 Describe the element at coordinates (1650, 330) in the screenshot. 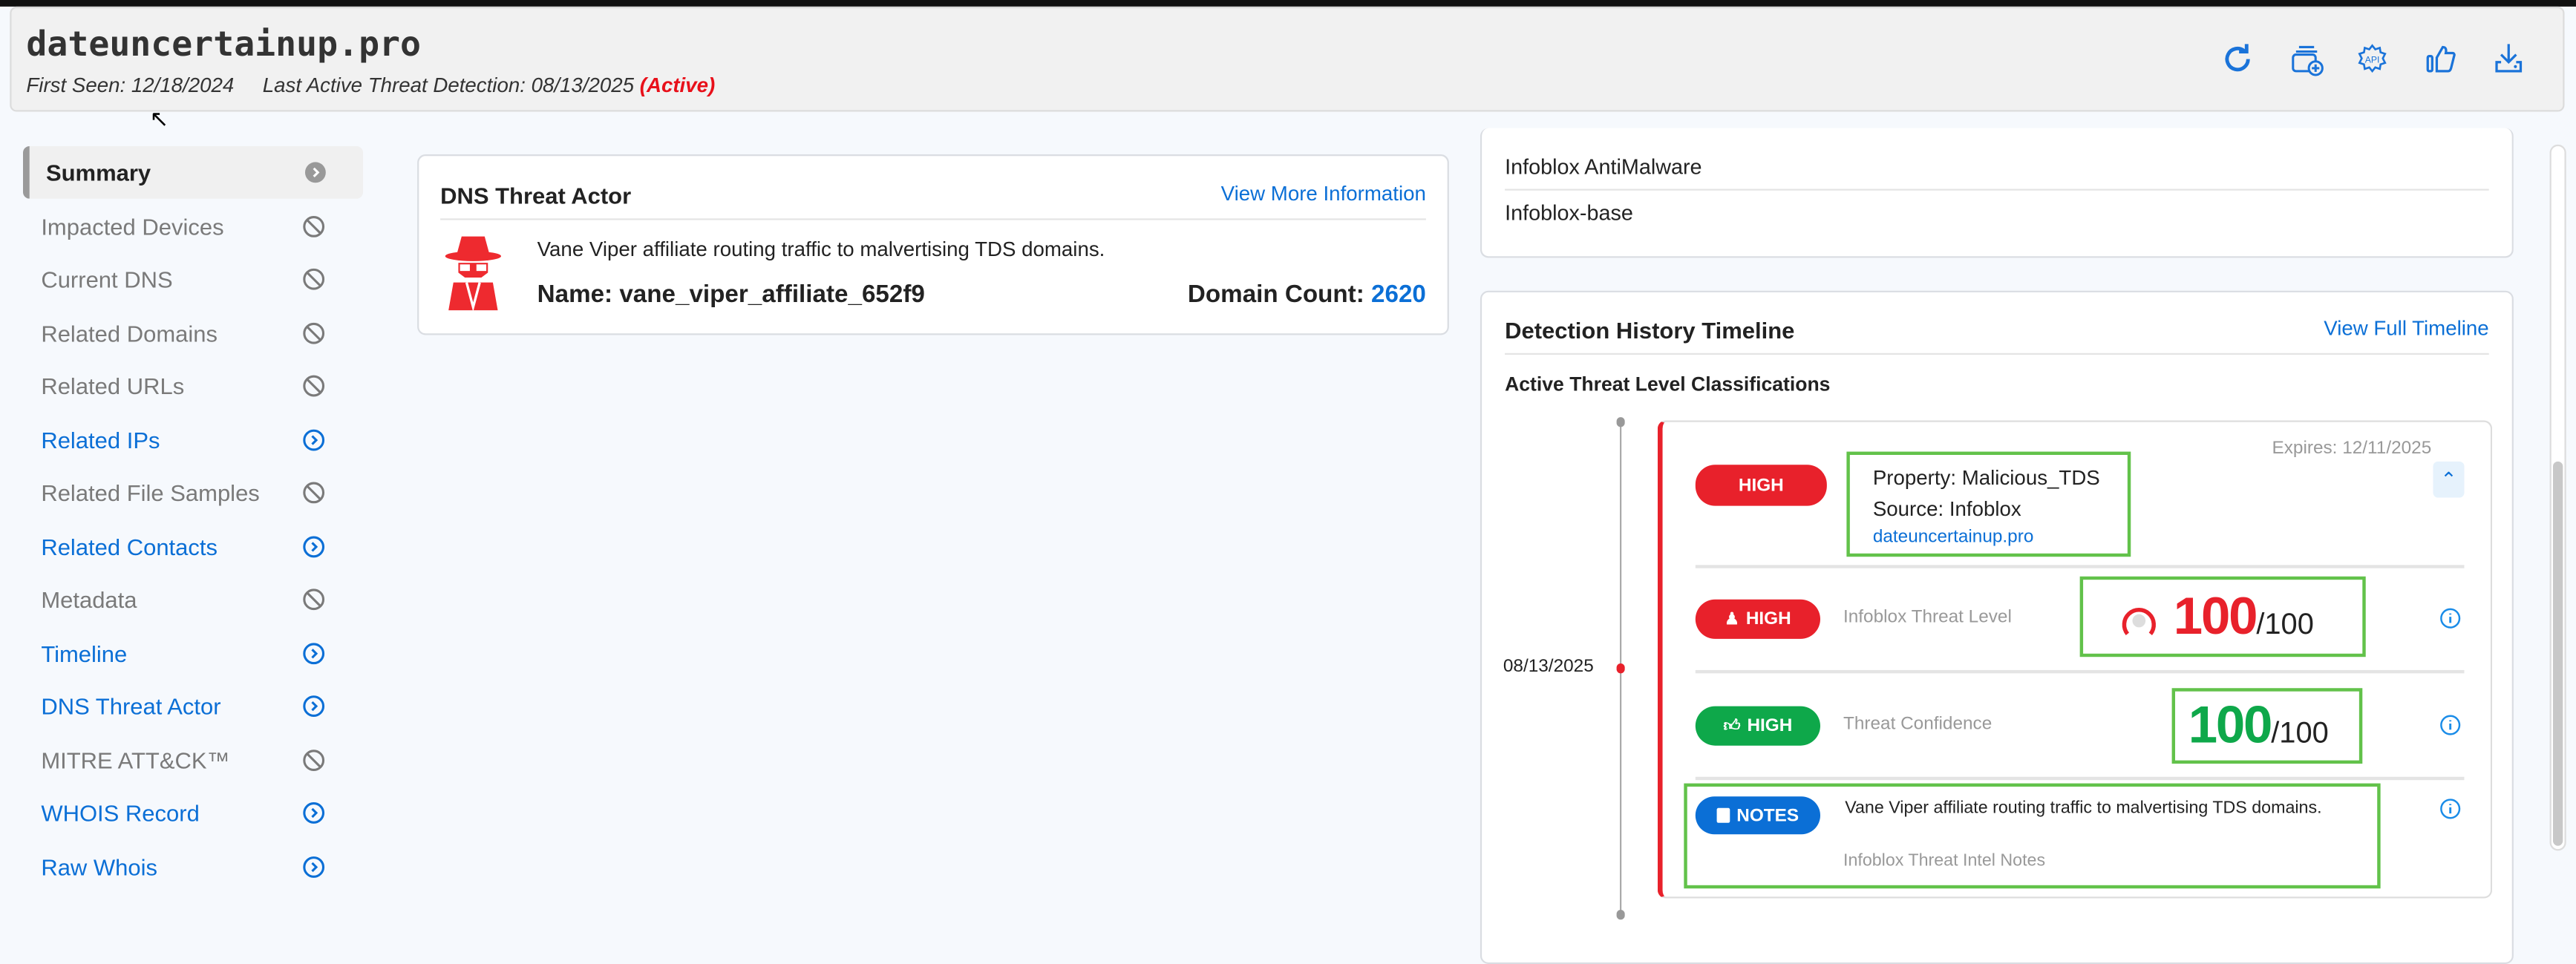

I see `card-title: Detection History Timeline` at that location.